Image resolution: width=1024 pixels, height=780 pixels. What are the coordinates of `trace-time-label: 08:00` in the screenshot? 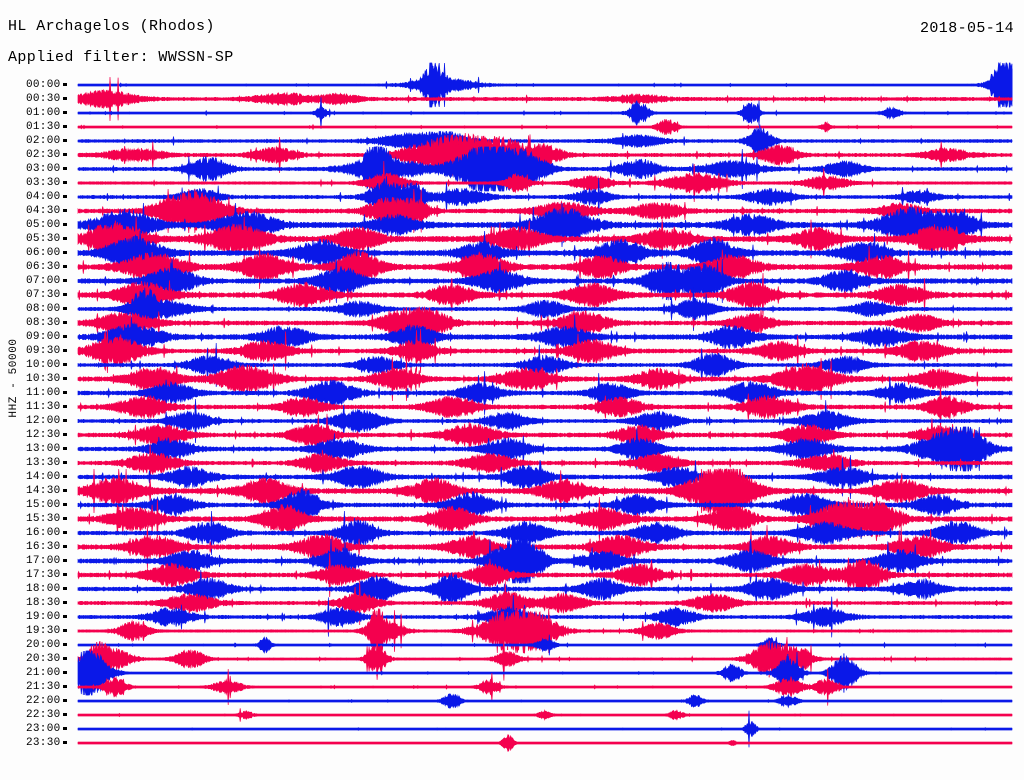 It's located at (43, 309).